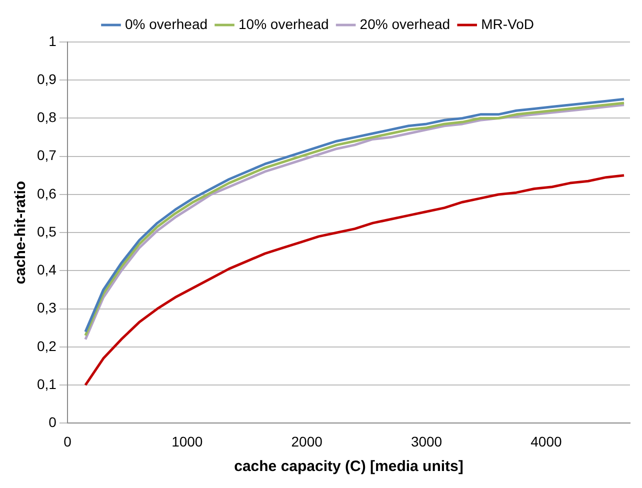 Image resolution: width=642 pixels, height=488 pixels. What do you see at coordinates (46, 231) in the screenshot?
I see `y-tick-label: 0,5` at bounding box center [46, 231].